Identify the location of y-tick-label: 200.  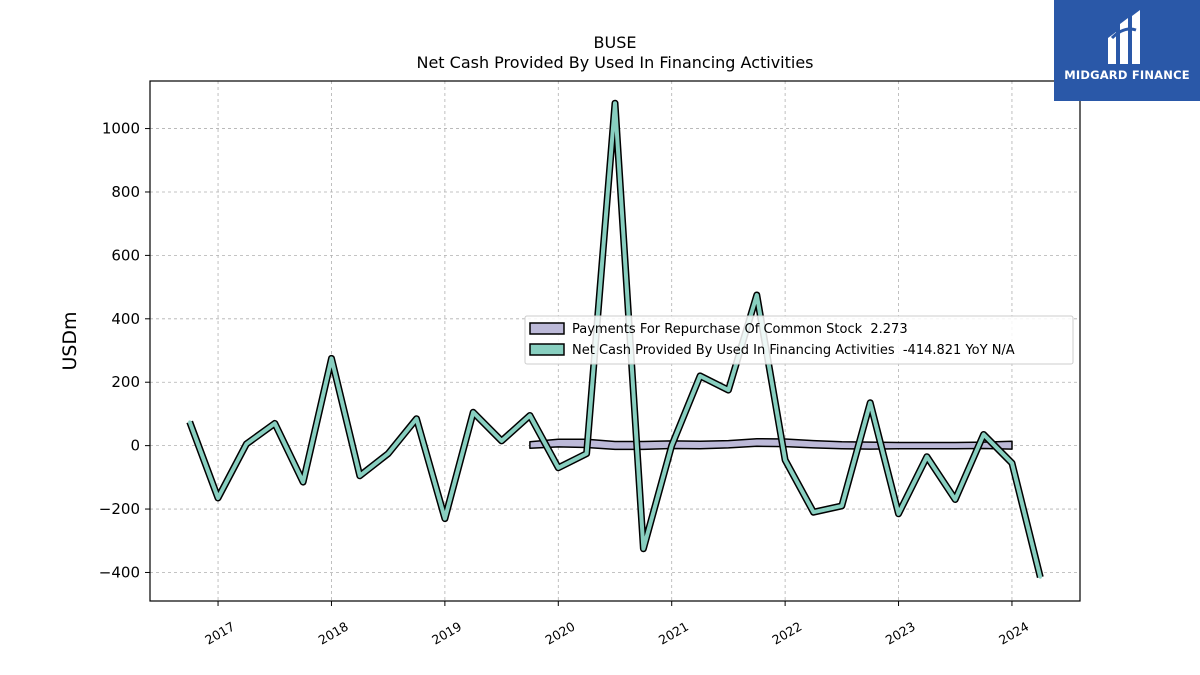
(125, 382).